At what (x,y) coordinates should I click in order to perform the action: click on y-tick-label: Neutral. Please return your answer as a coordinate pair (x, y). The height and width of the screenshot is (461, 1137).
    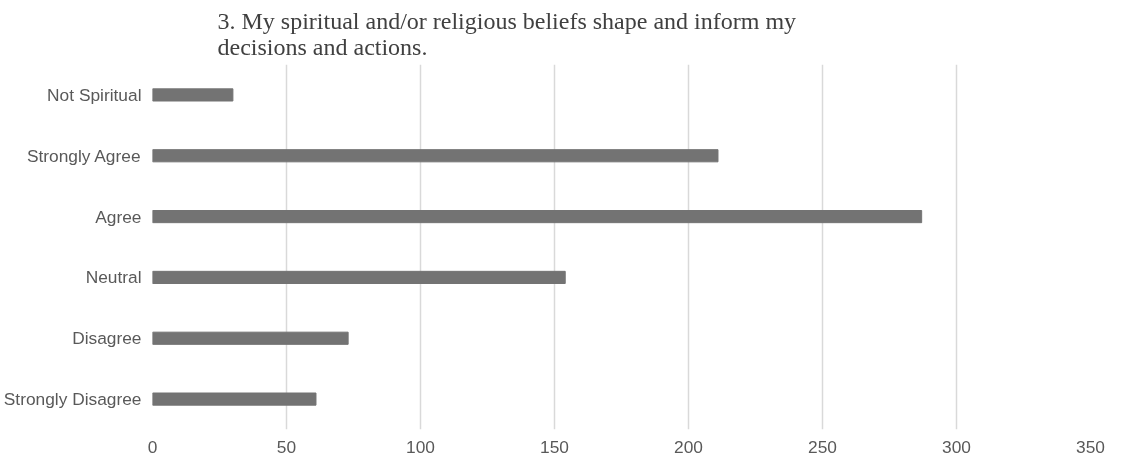
    Looking at the image, I should click on (113, 277).